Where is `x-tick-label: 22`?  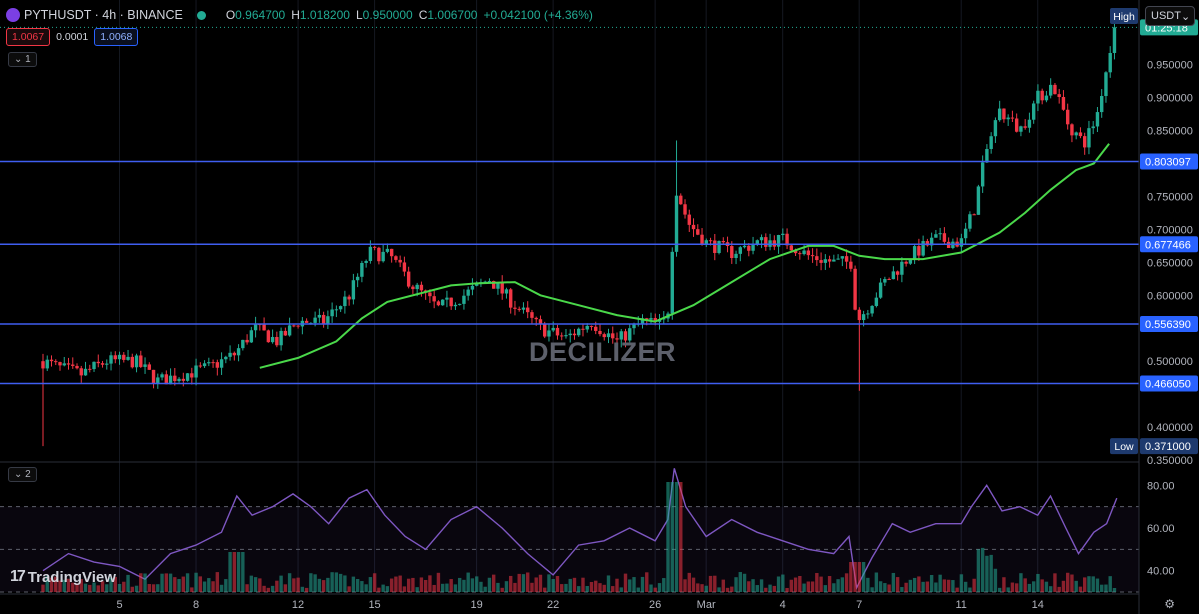
x-tick-label: 22 is located at coordinates (553, 605).